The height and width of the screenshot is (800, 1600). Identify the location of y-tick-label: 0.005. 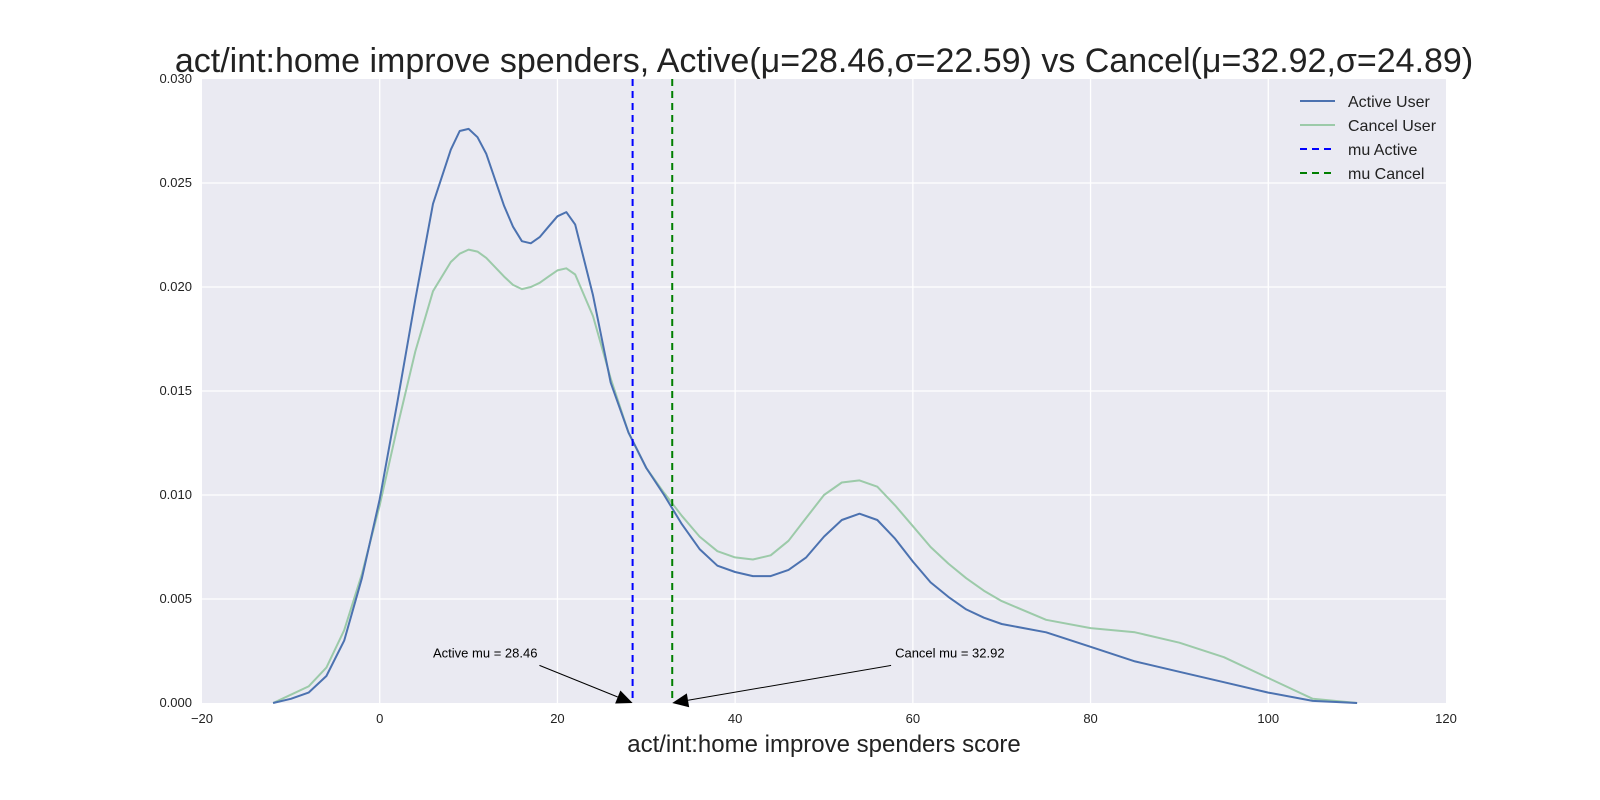
(175, 598).